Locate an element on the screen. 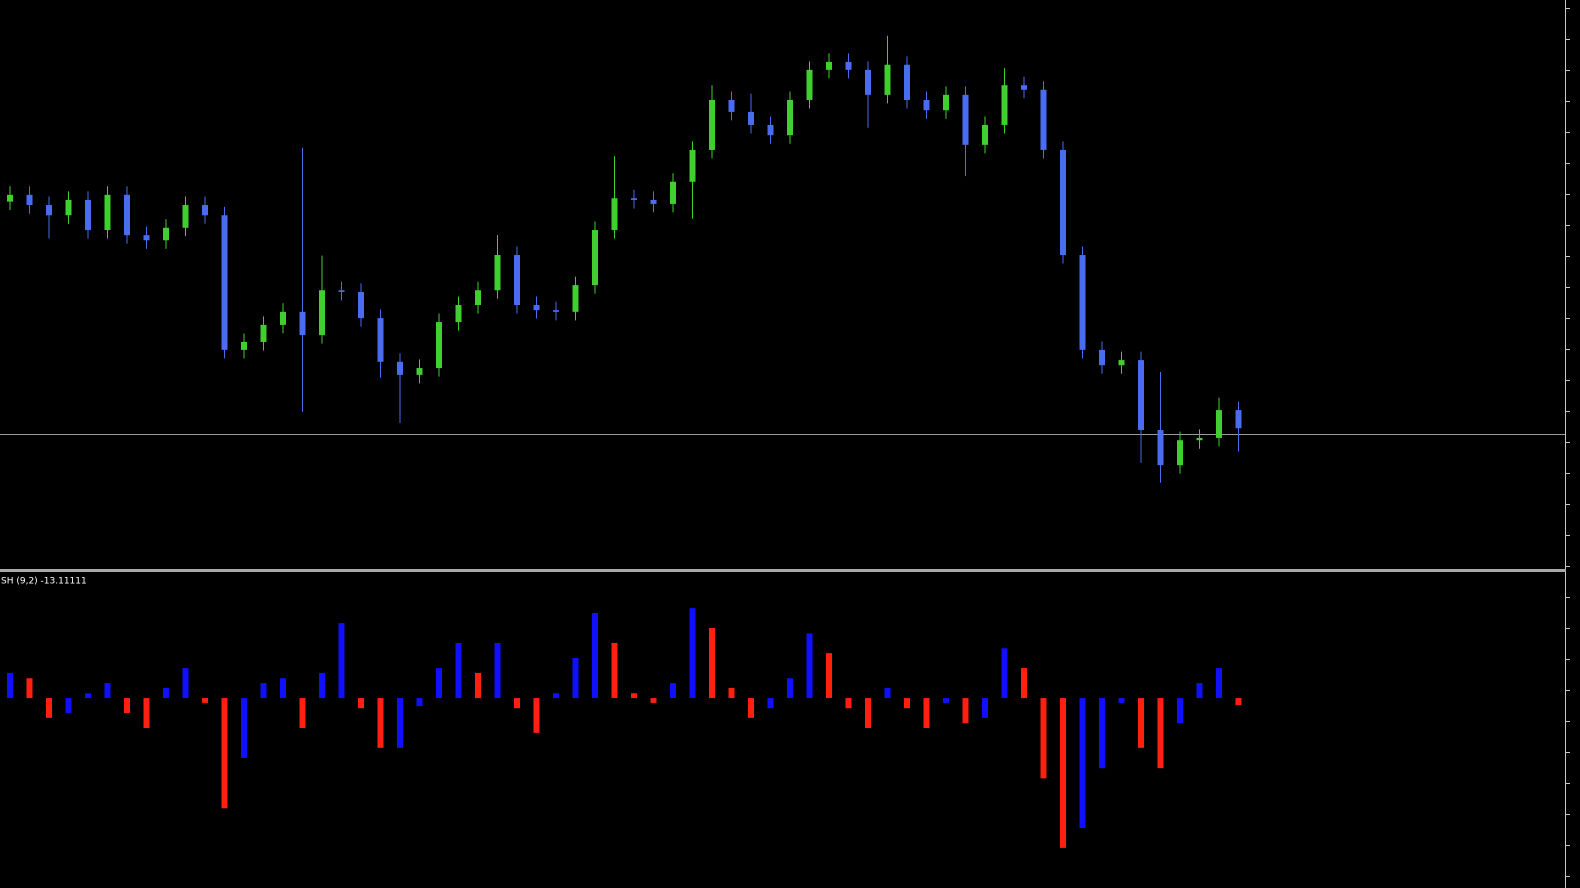 The image size is (1580, 888). pane-separator is located at coordinates (783, 570).